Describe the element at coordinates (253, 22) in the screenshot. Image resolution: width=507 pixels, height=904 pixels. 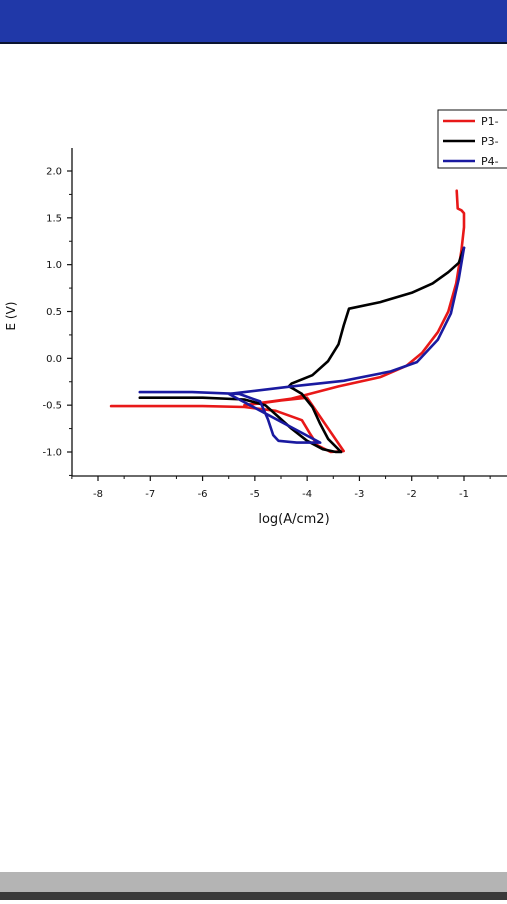
I see `top-app-bar` at that location.